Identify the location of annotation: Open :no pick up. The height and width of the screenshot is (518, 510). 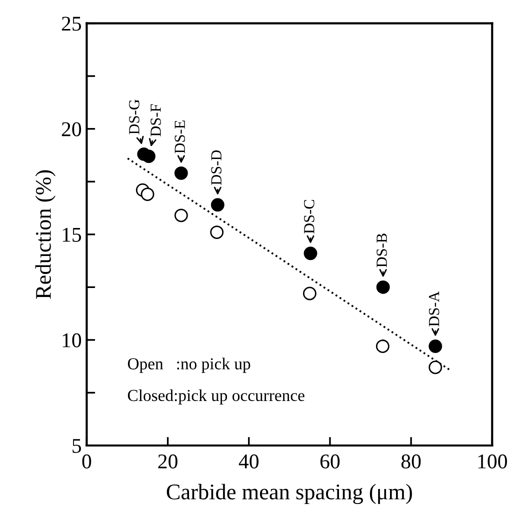
(189, 365).